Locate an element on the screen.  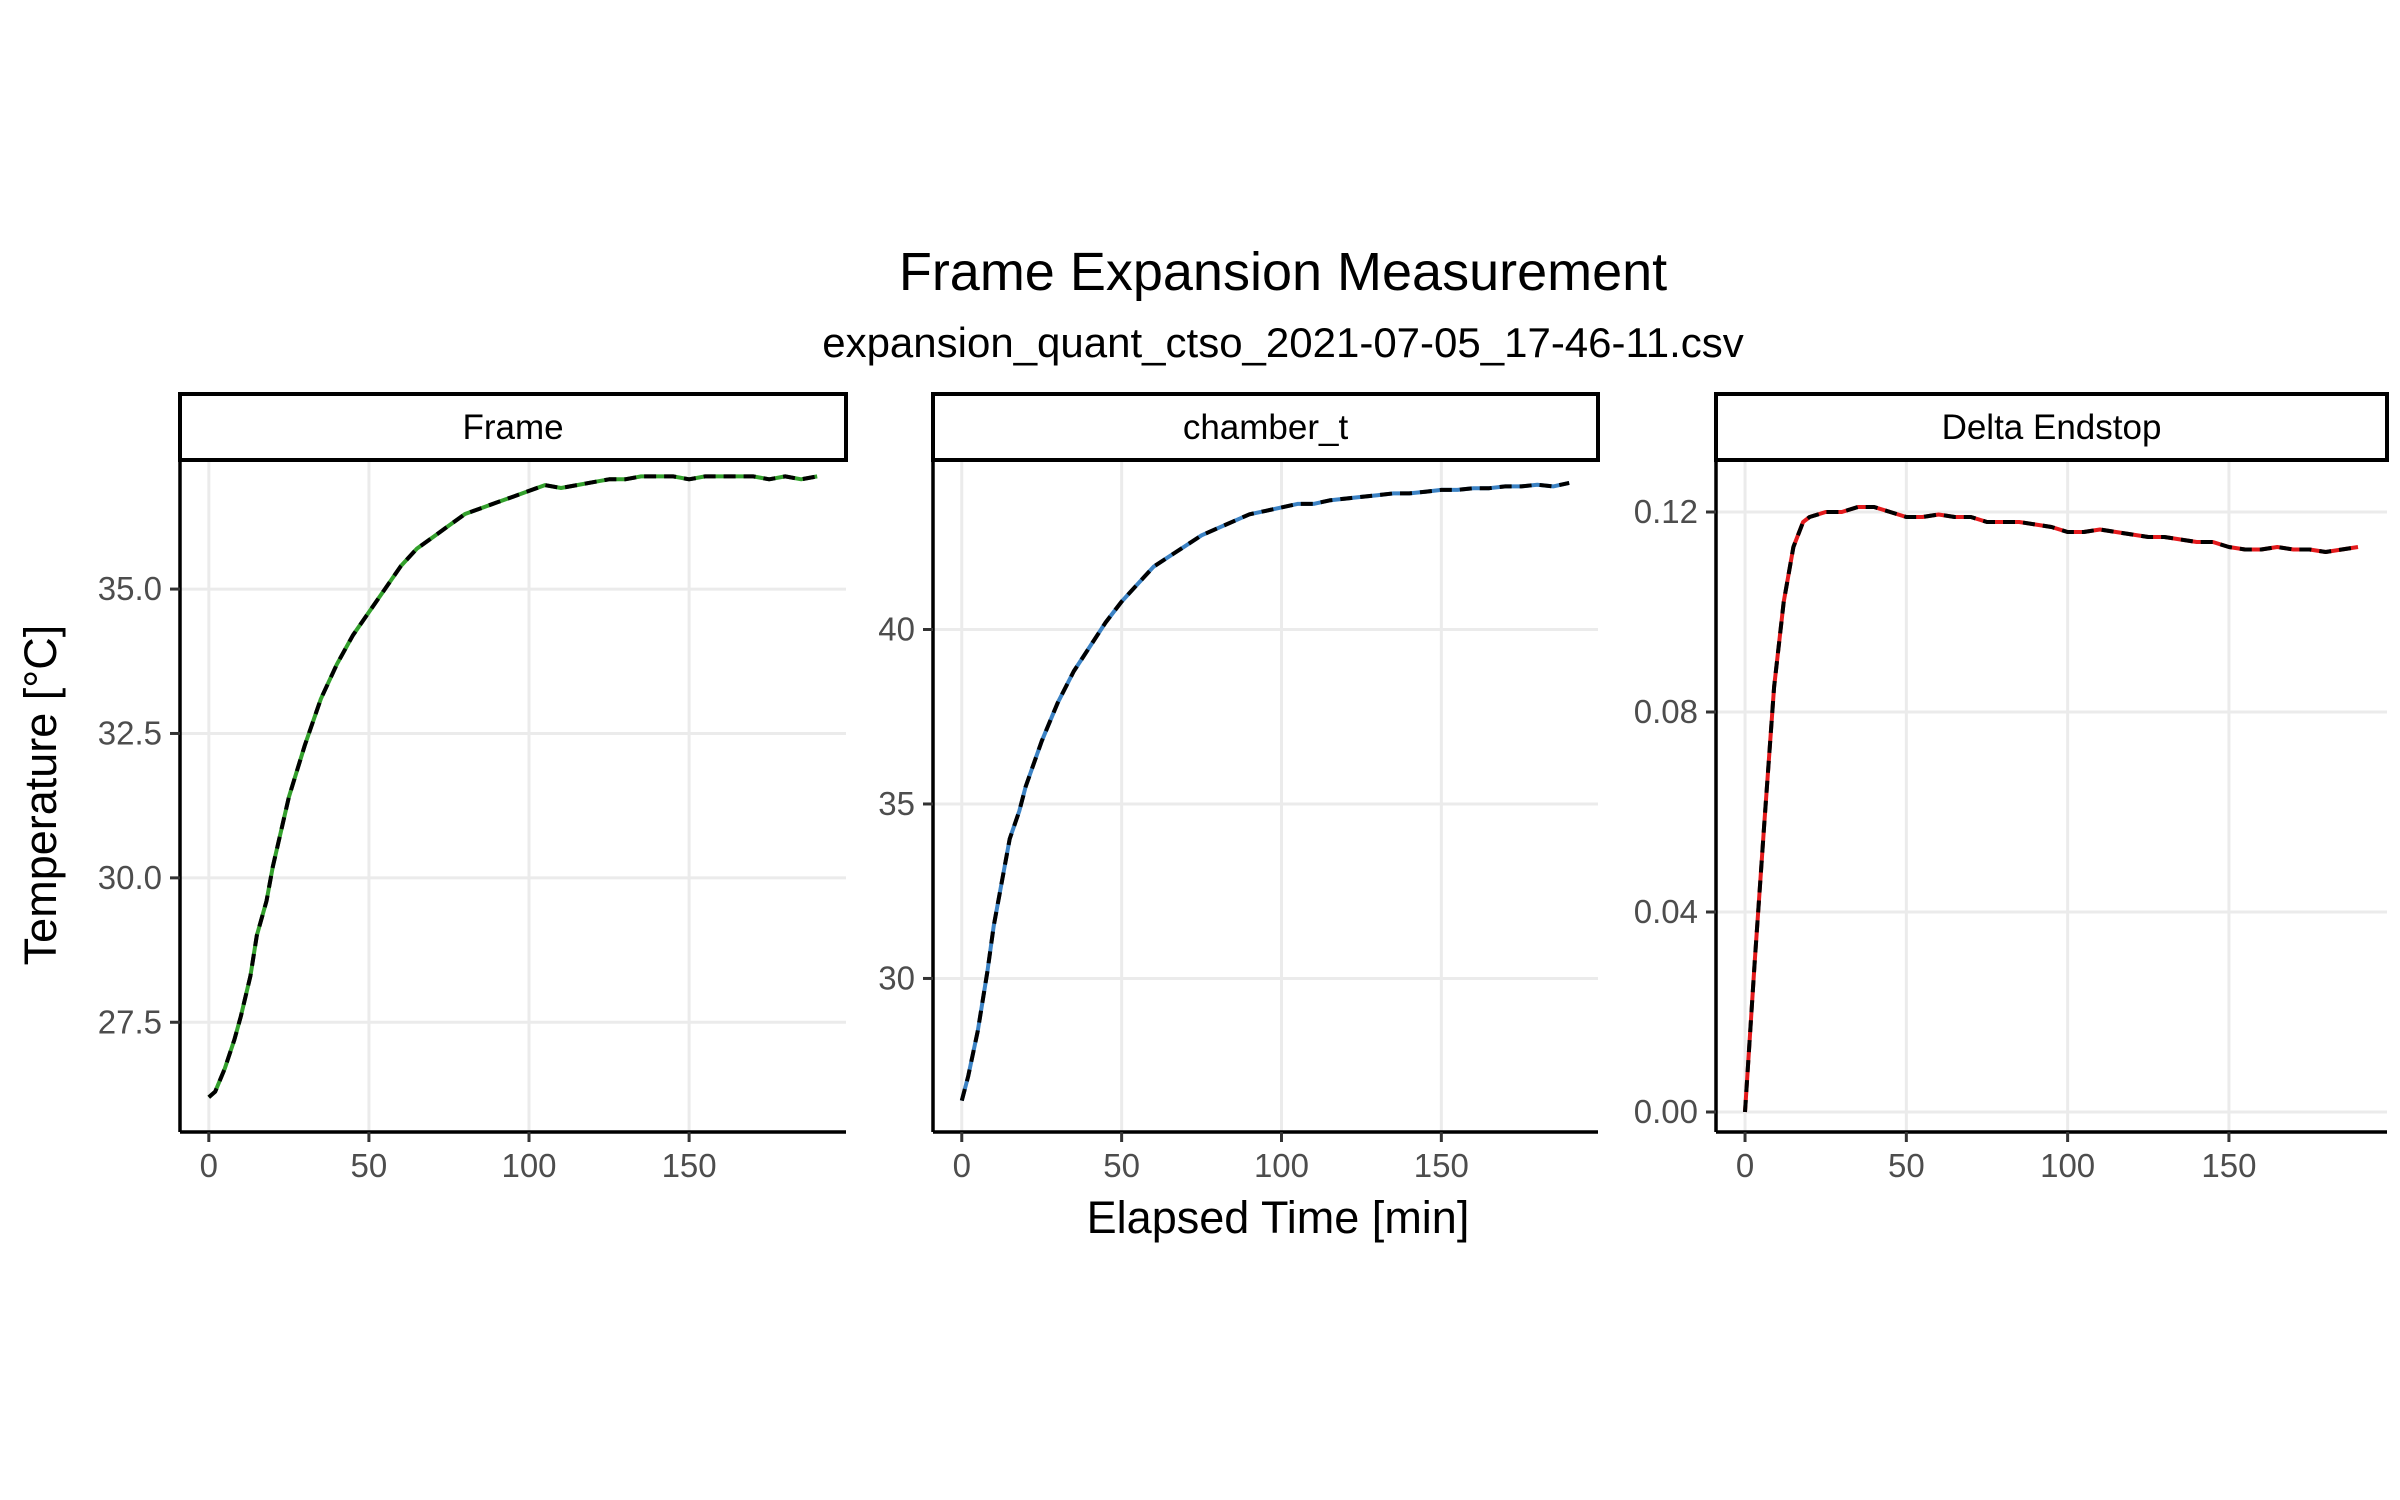
y-tick-label: 35.0 is located at coordinates (130, 588).